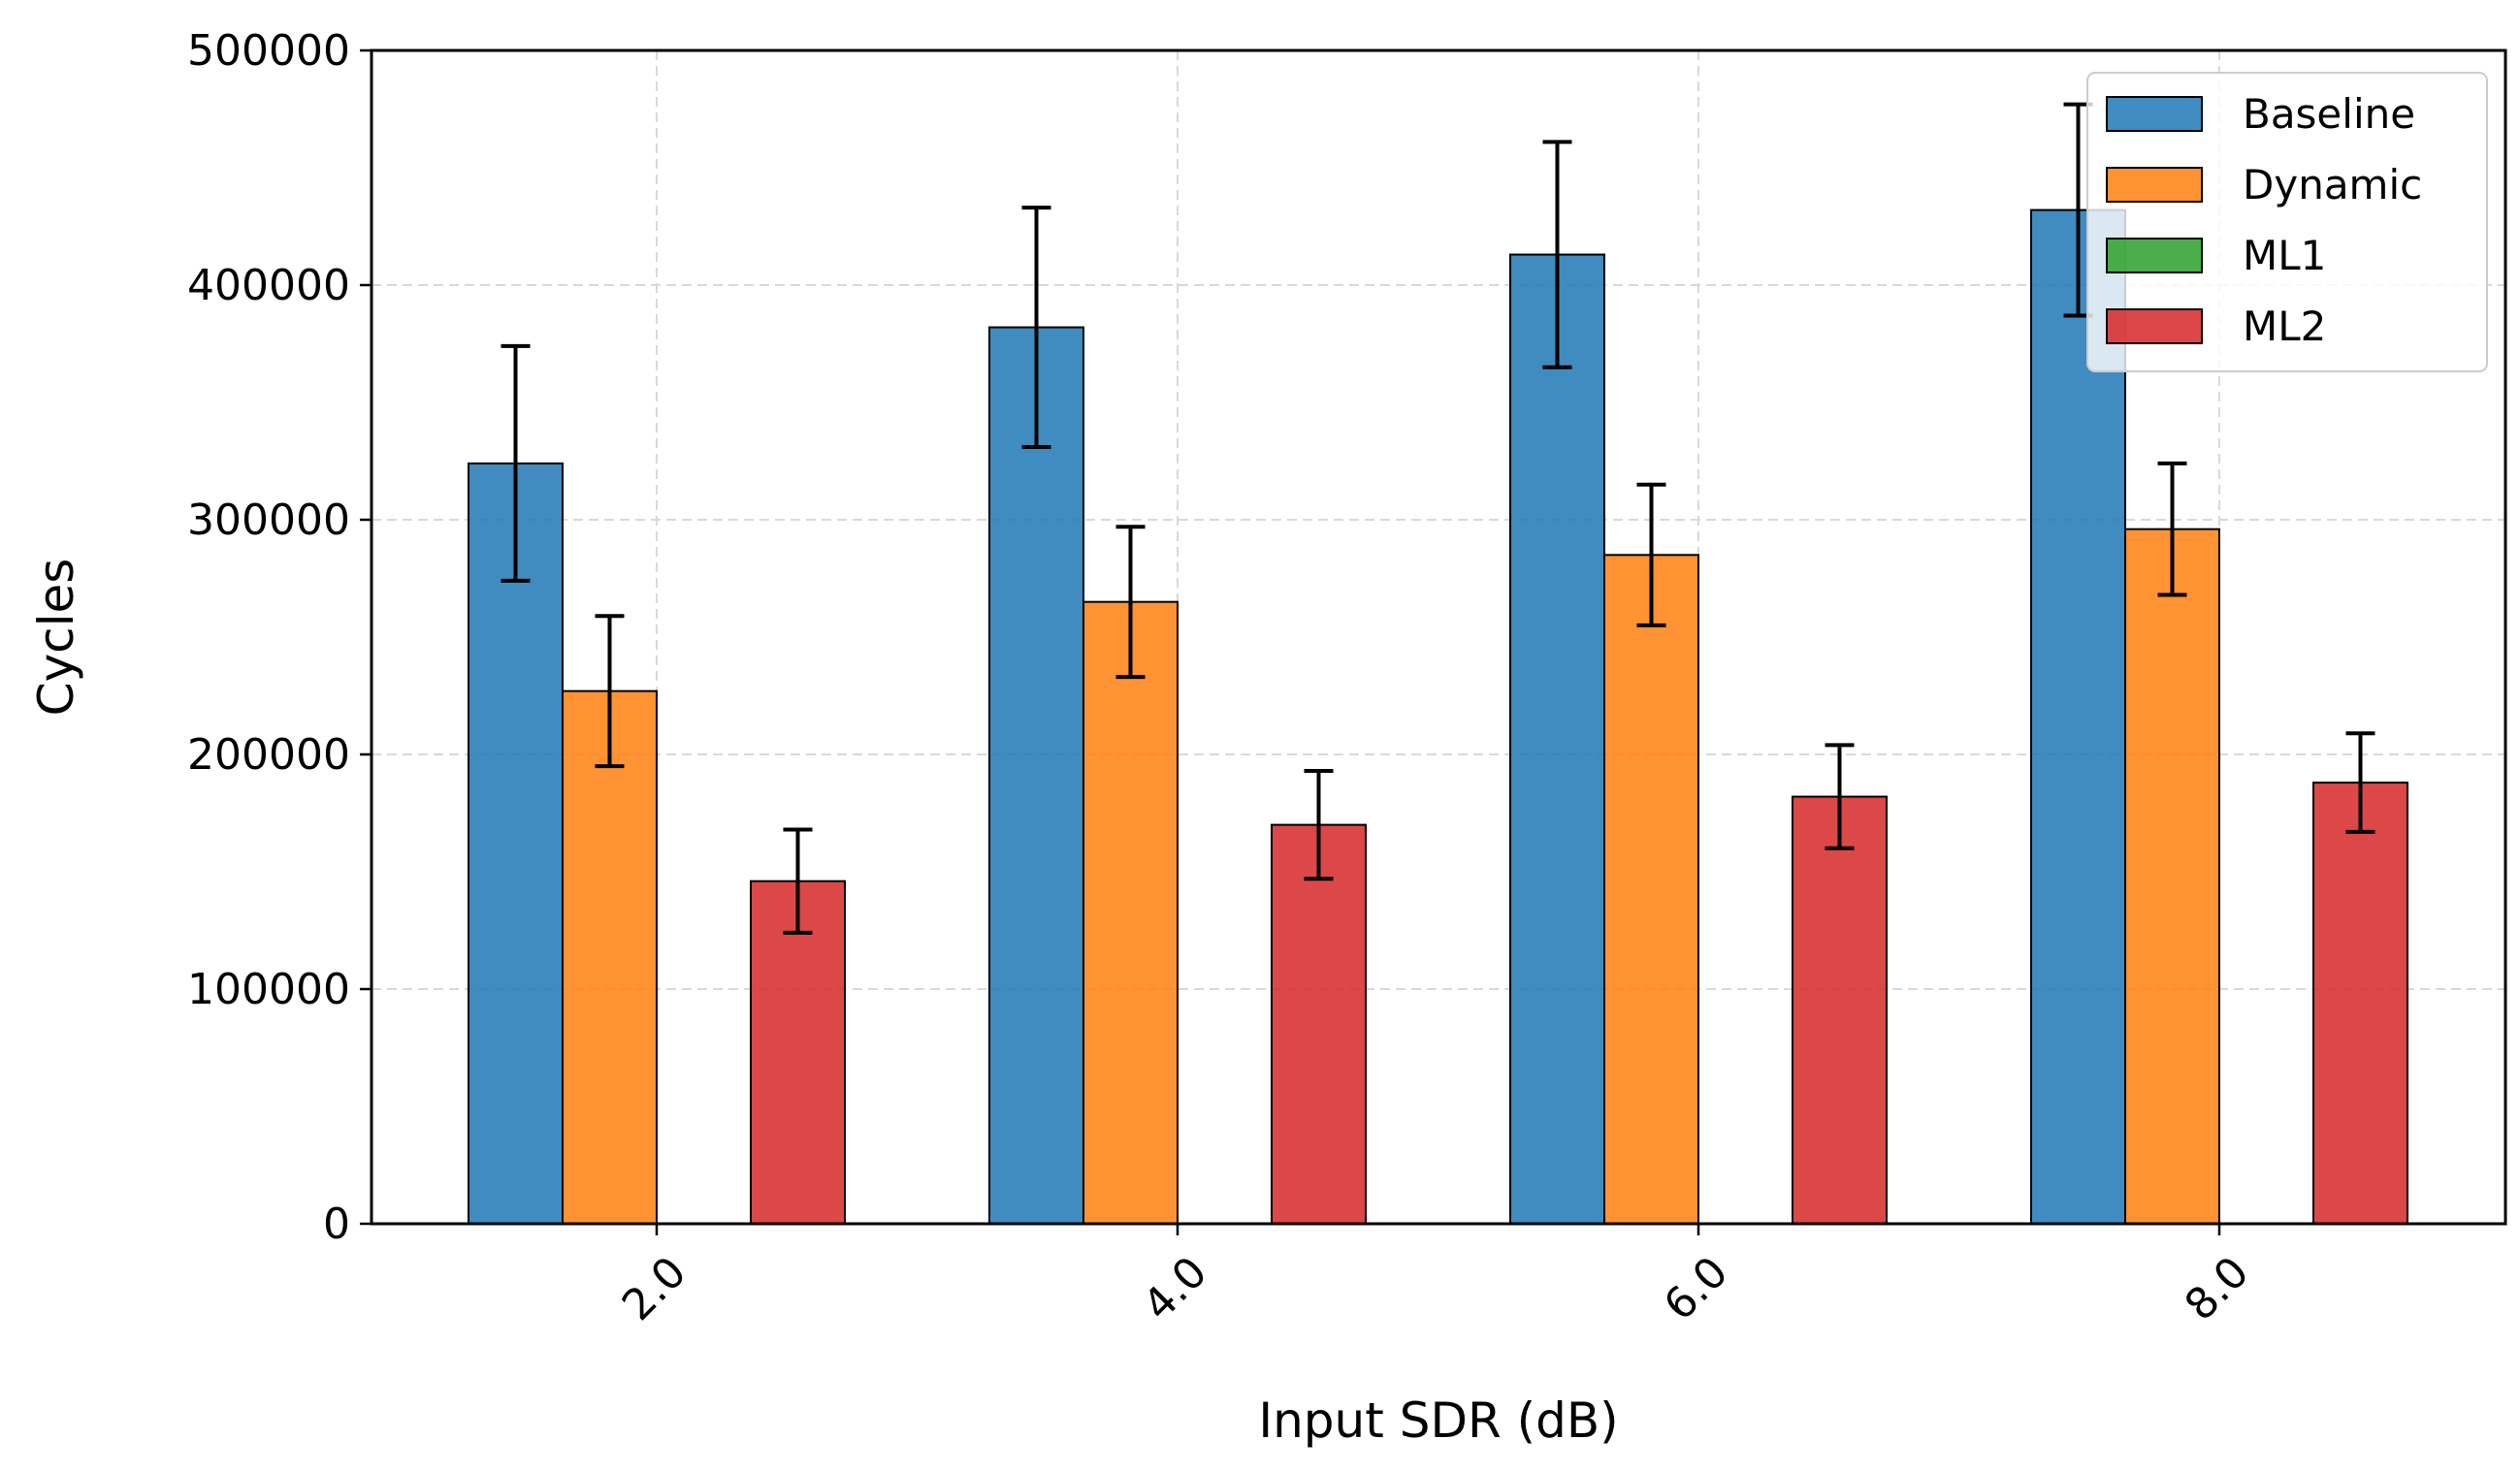 This screenshot has height=1472, width=2520. What do you see at coordinates (1438, 1420) in the screenshot?
I see `x-axis-title: Input SDR (dB)` at bounding box center [1438, 1420].